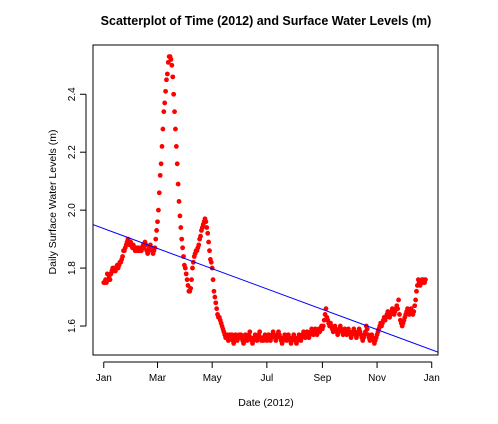 The image size is (498, 424). I want to click on y-tick-label: 2.2, so click(72, 152).